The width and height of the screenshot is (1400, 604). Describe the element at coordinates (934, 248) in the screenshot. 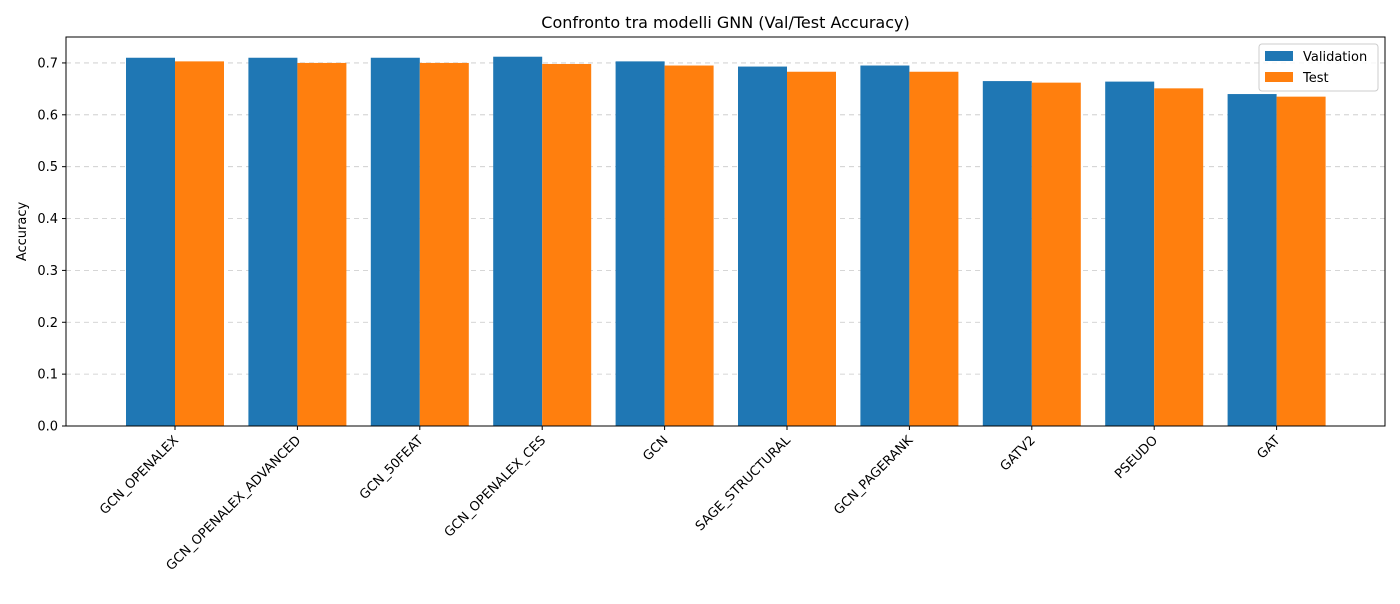

I see `bar-test-gcn-pagerank` at that location.